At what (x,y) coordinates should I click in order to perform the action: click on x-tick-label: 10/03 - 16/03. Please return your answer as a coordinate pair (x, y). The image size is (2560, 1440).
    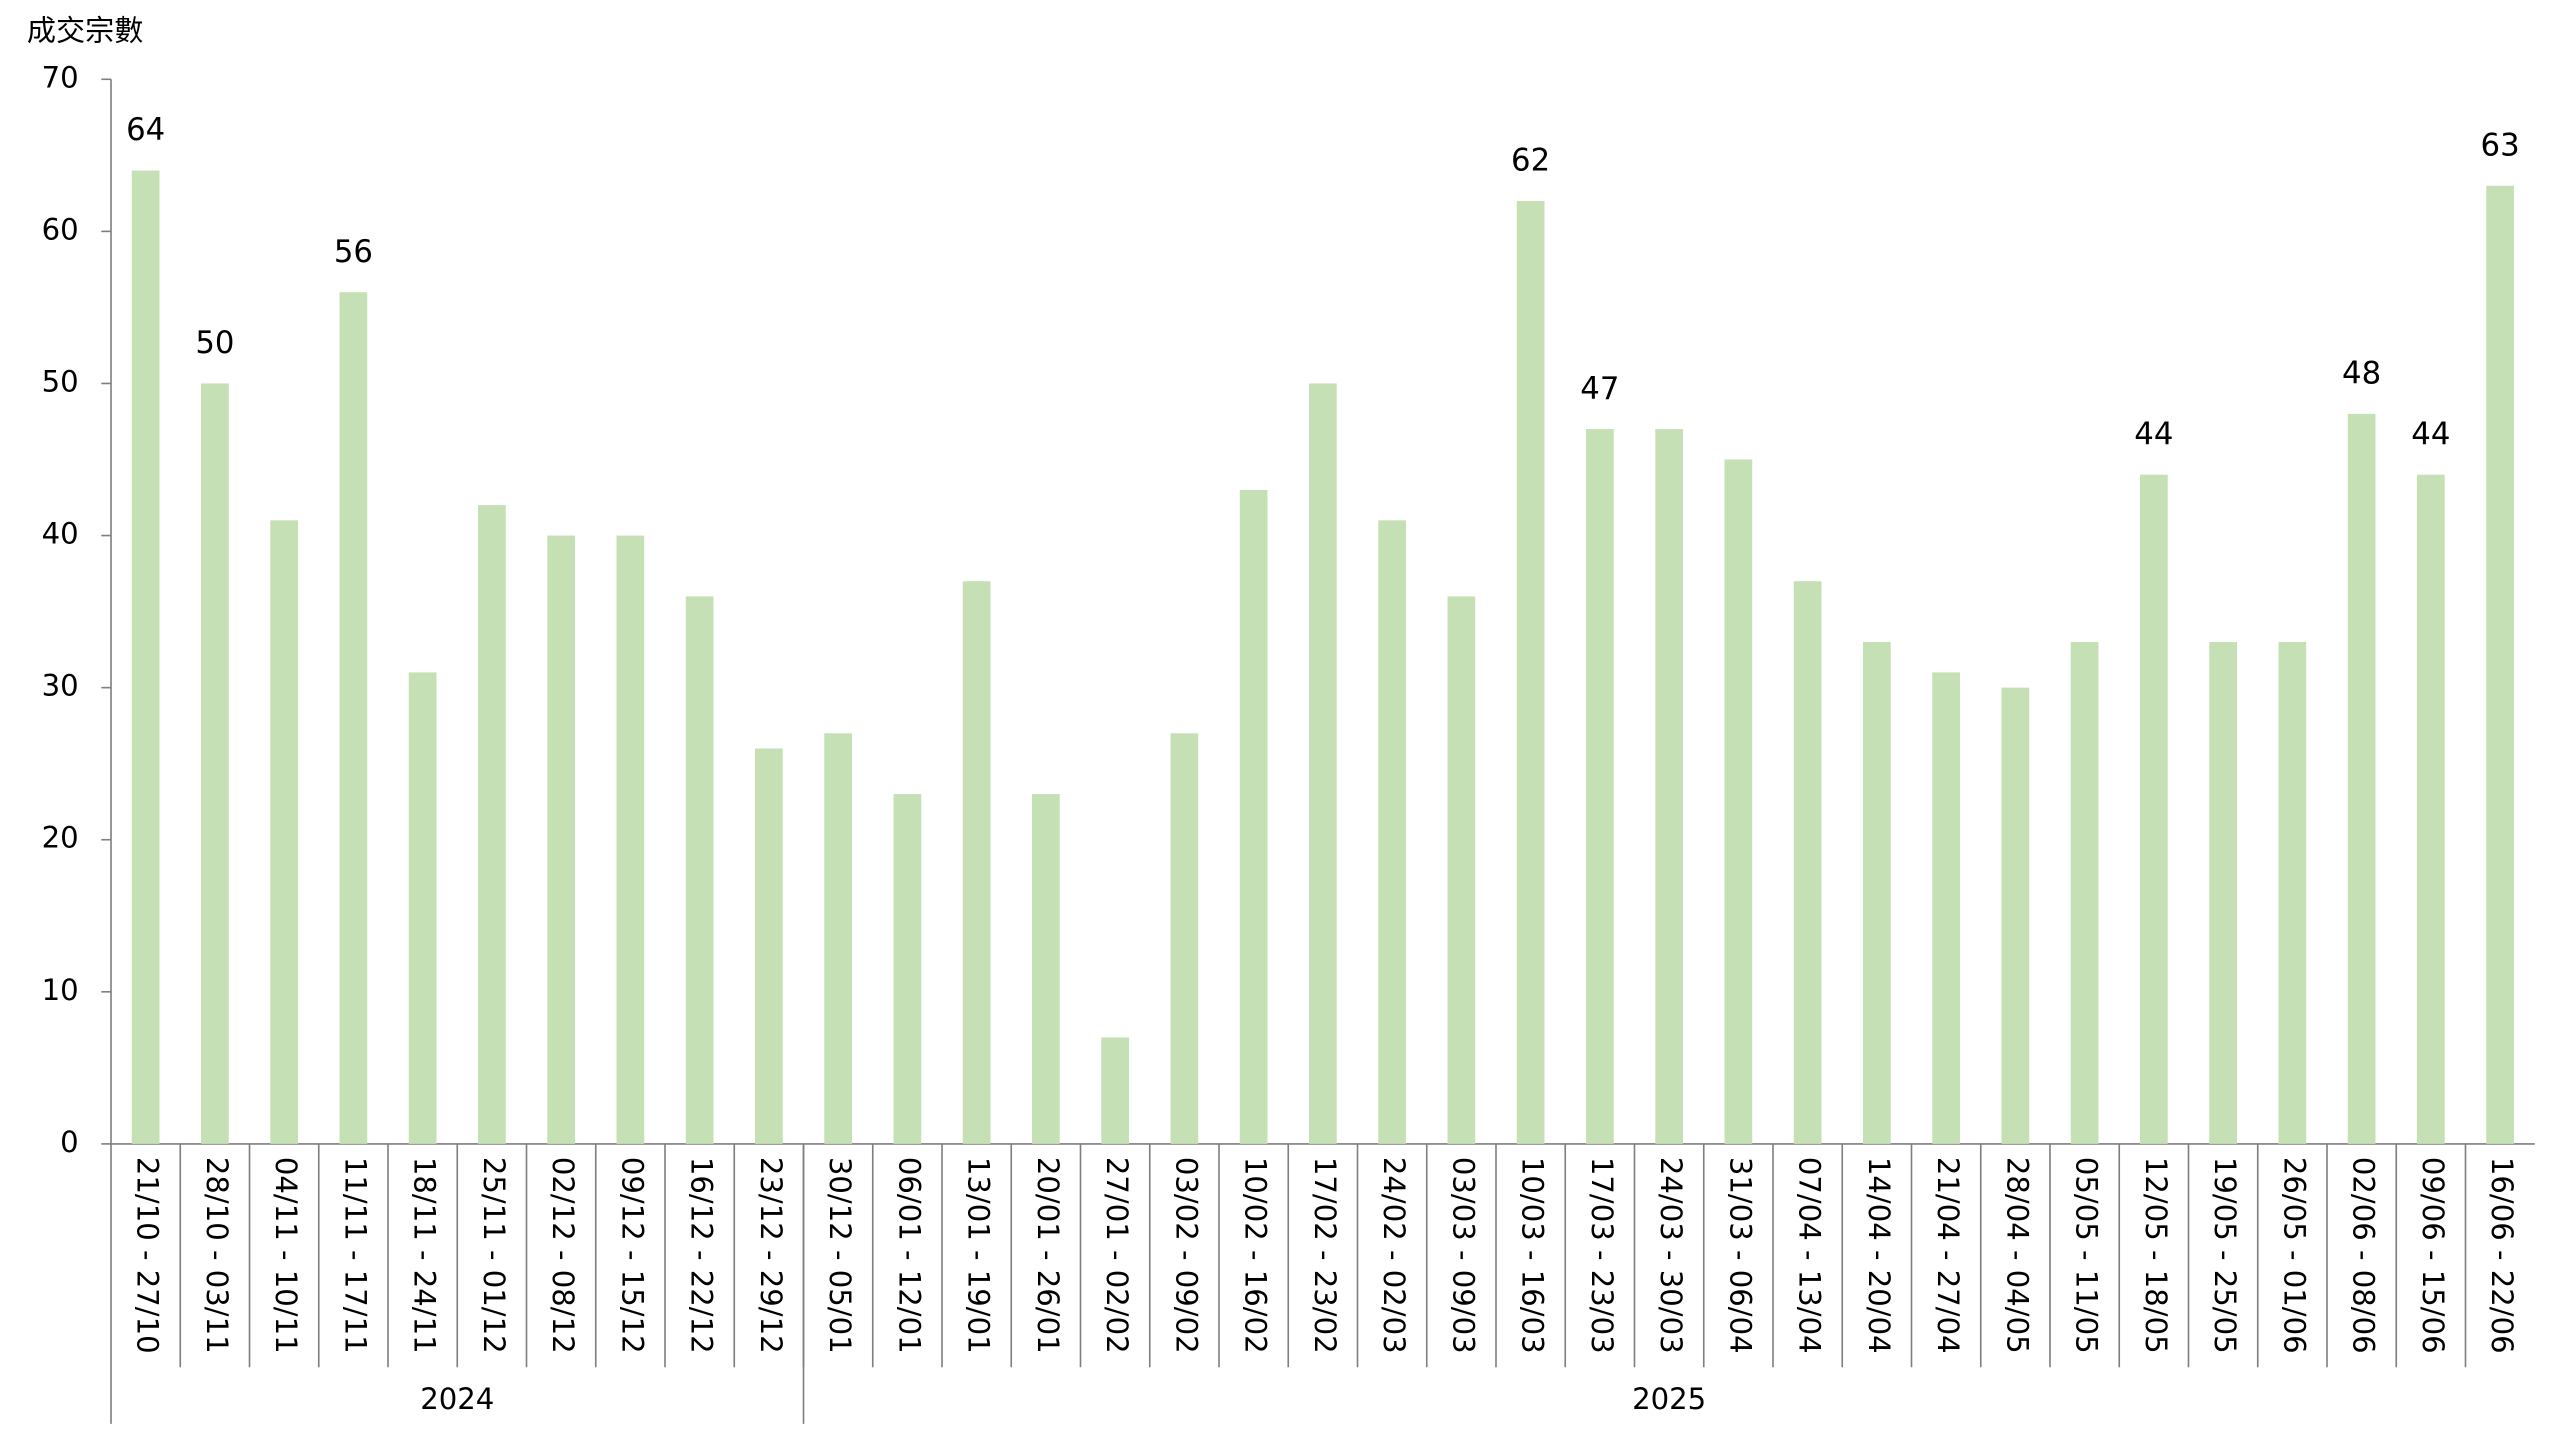
    Looking at the image, I should click on (1533, 1255).